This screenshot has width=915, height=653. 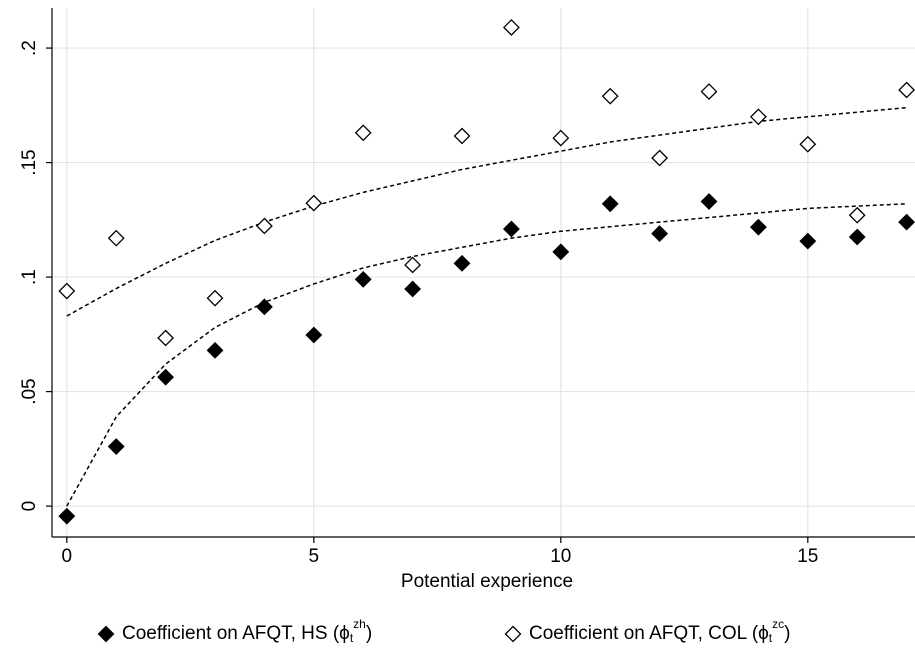 What do you see at coordinates (29, 48) in the screenshot?
I see `y-tick-label: .2` at bounding box center [29, 48].